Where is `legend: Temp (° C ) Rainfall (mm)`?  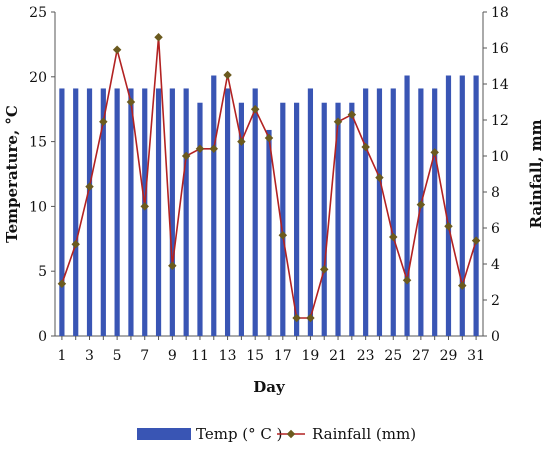
legend: Temp (° C ) Rainfall (mm) is located at coordinates (276, 434).